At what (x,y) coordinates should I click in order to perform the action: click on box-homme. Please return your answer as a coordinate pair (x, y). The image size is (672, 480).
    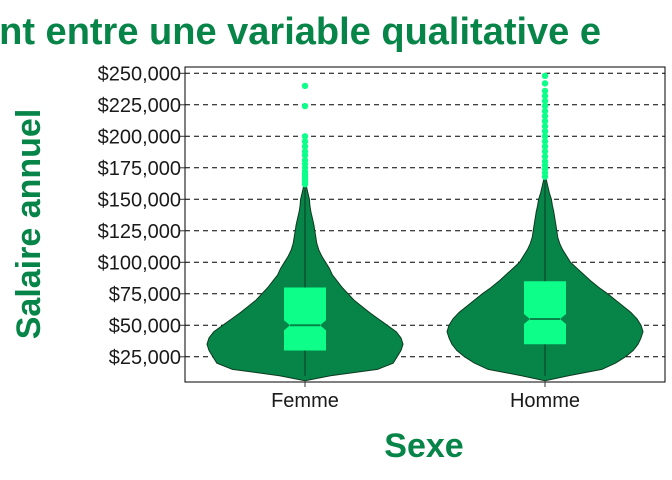
    Looking at the image, I should click on (545, 313).